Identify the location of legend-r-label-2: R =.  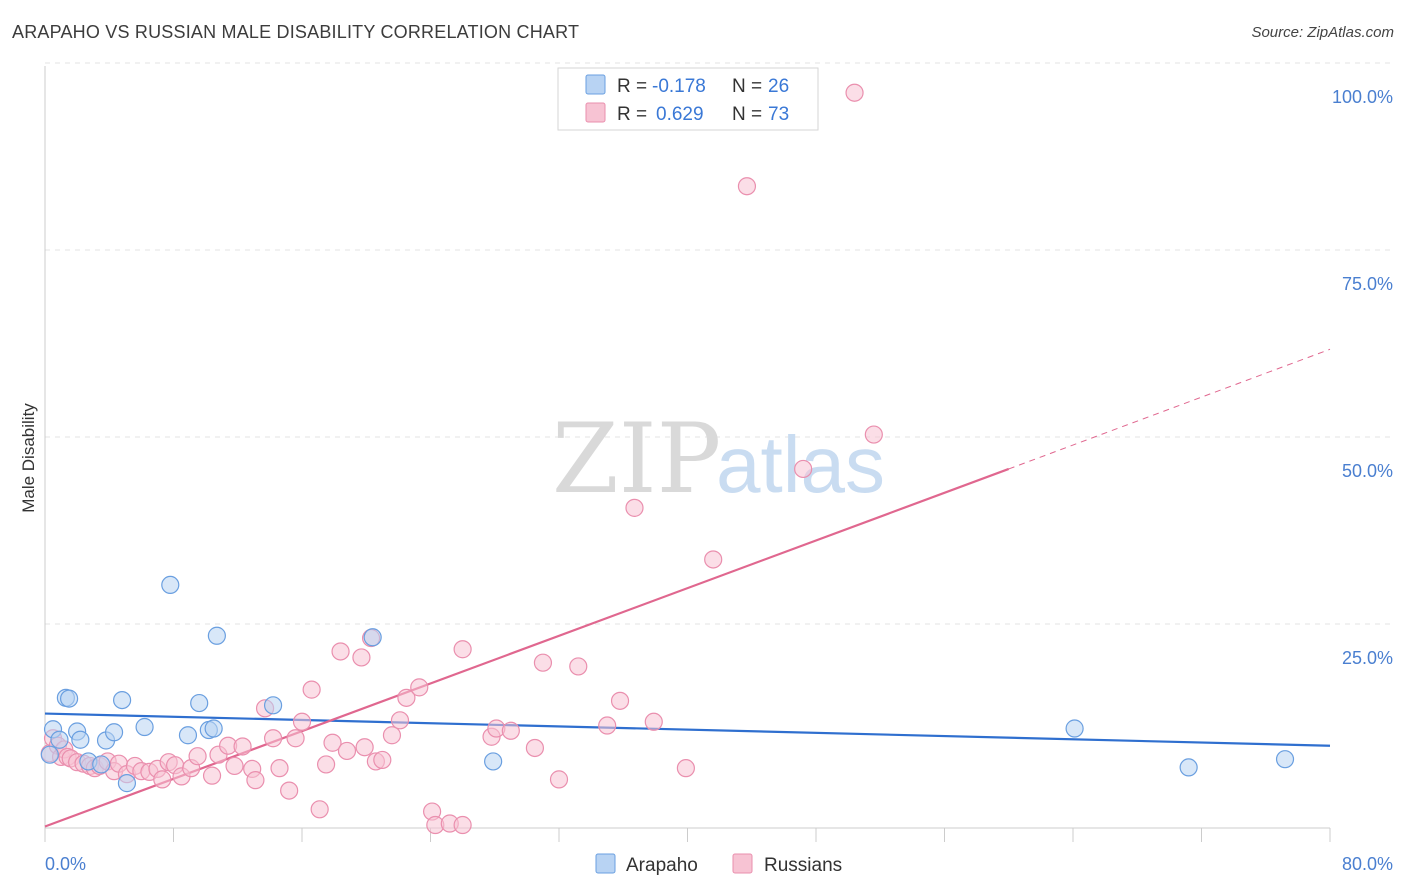
(632, 114).